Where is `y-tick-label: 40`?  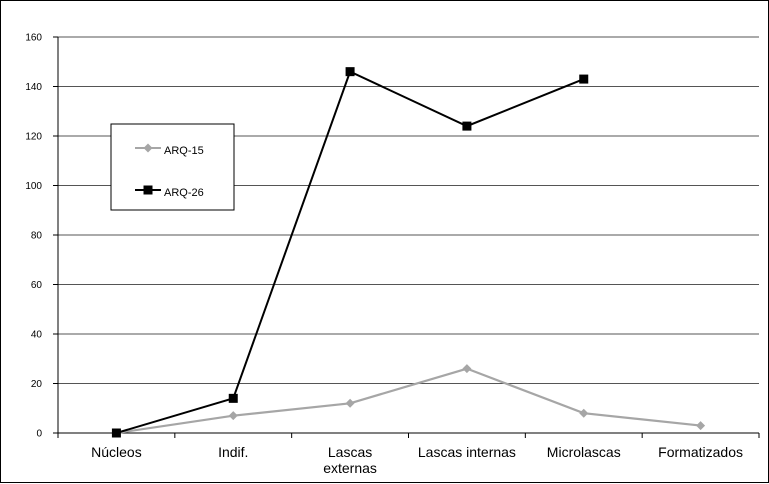
y-tick-label: 40 is located at coordinates (37, 335).